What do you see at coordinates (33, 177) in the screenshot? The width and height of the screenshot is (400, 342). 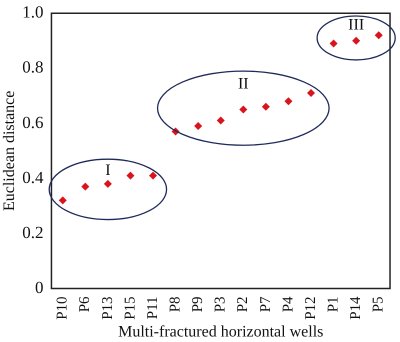 I see `y-tick-label: 0.4` at bounding box center [33, 177].